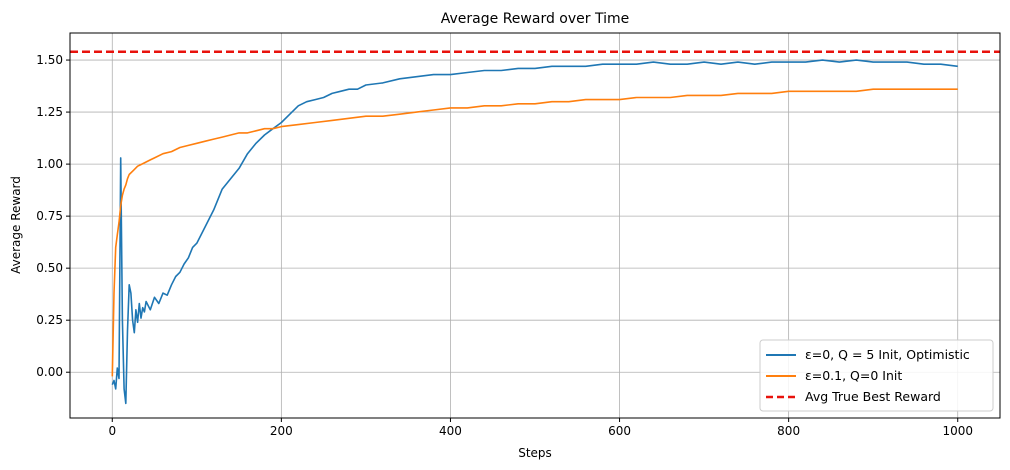  Describe the element at coordinates (16, 225) in the screenshot. I see `y-axis-label: Average Reward` at that location.